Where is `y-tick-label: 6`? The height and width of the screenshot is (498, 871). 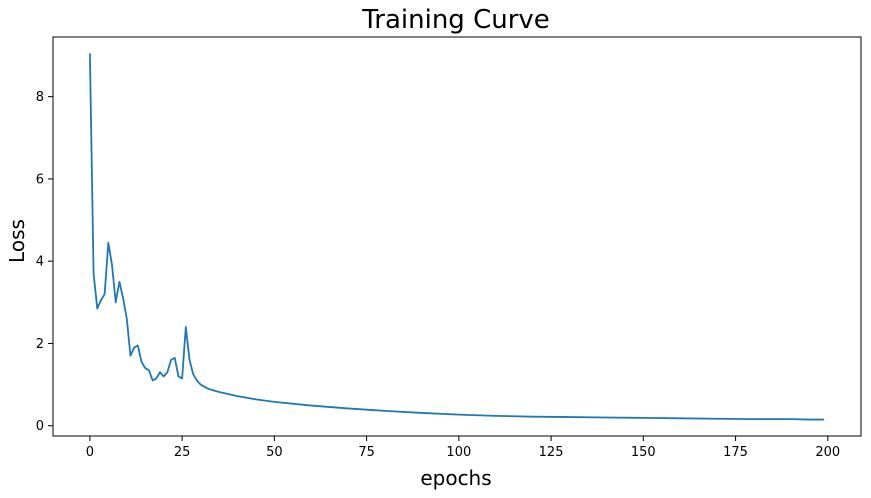
y-tick-label: 6 is located at coordinates (40, 179).